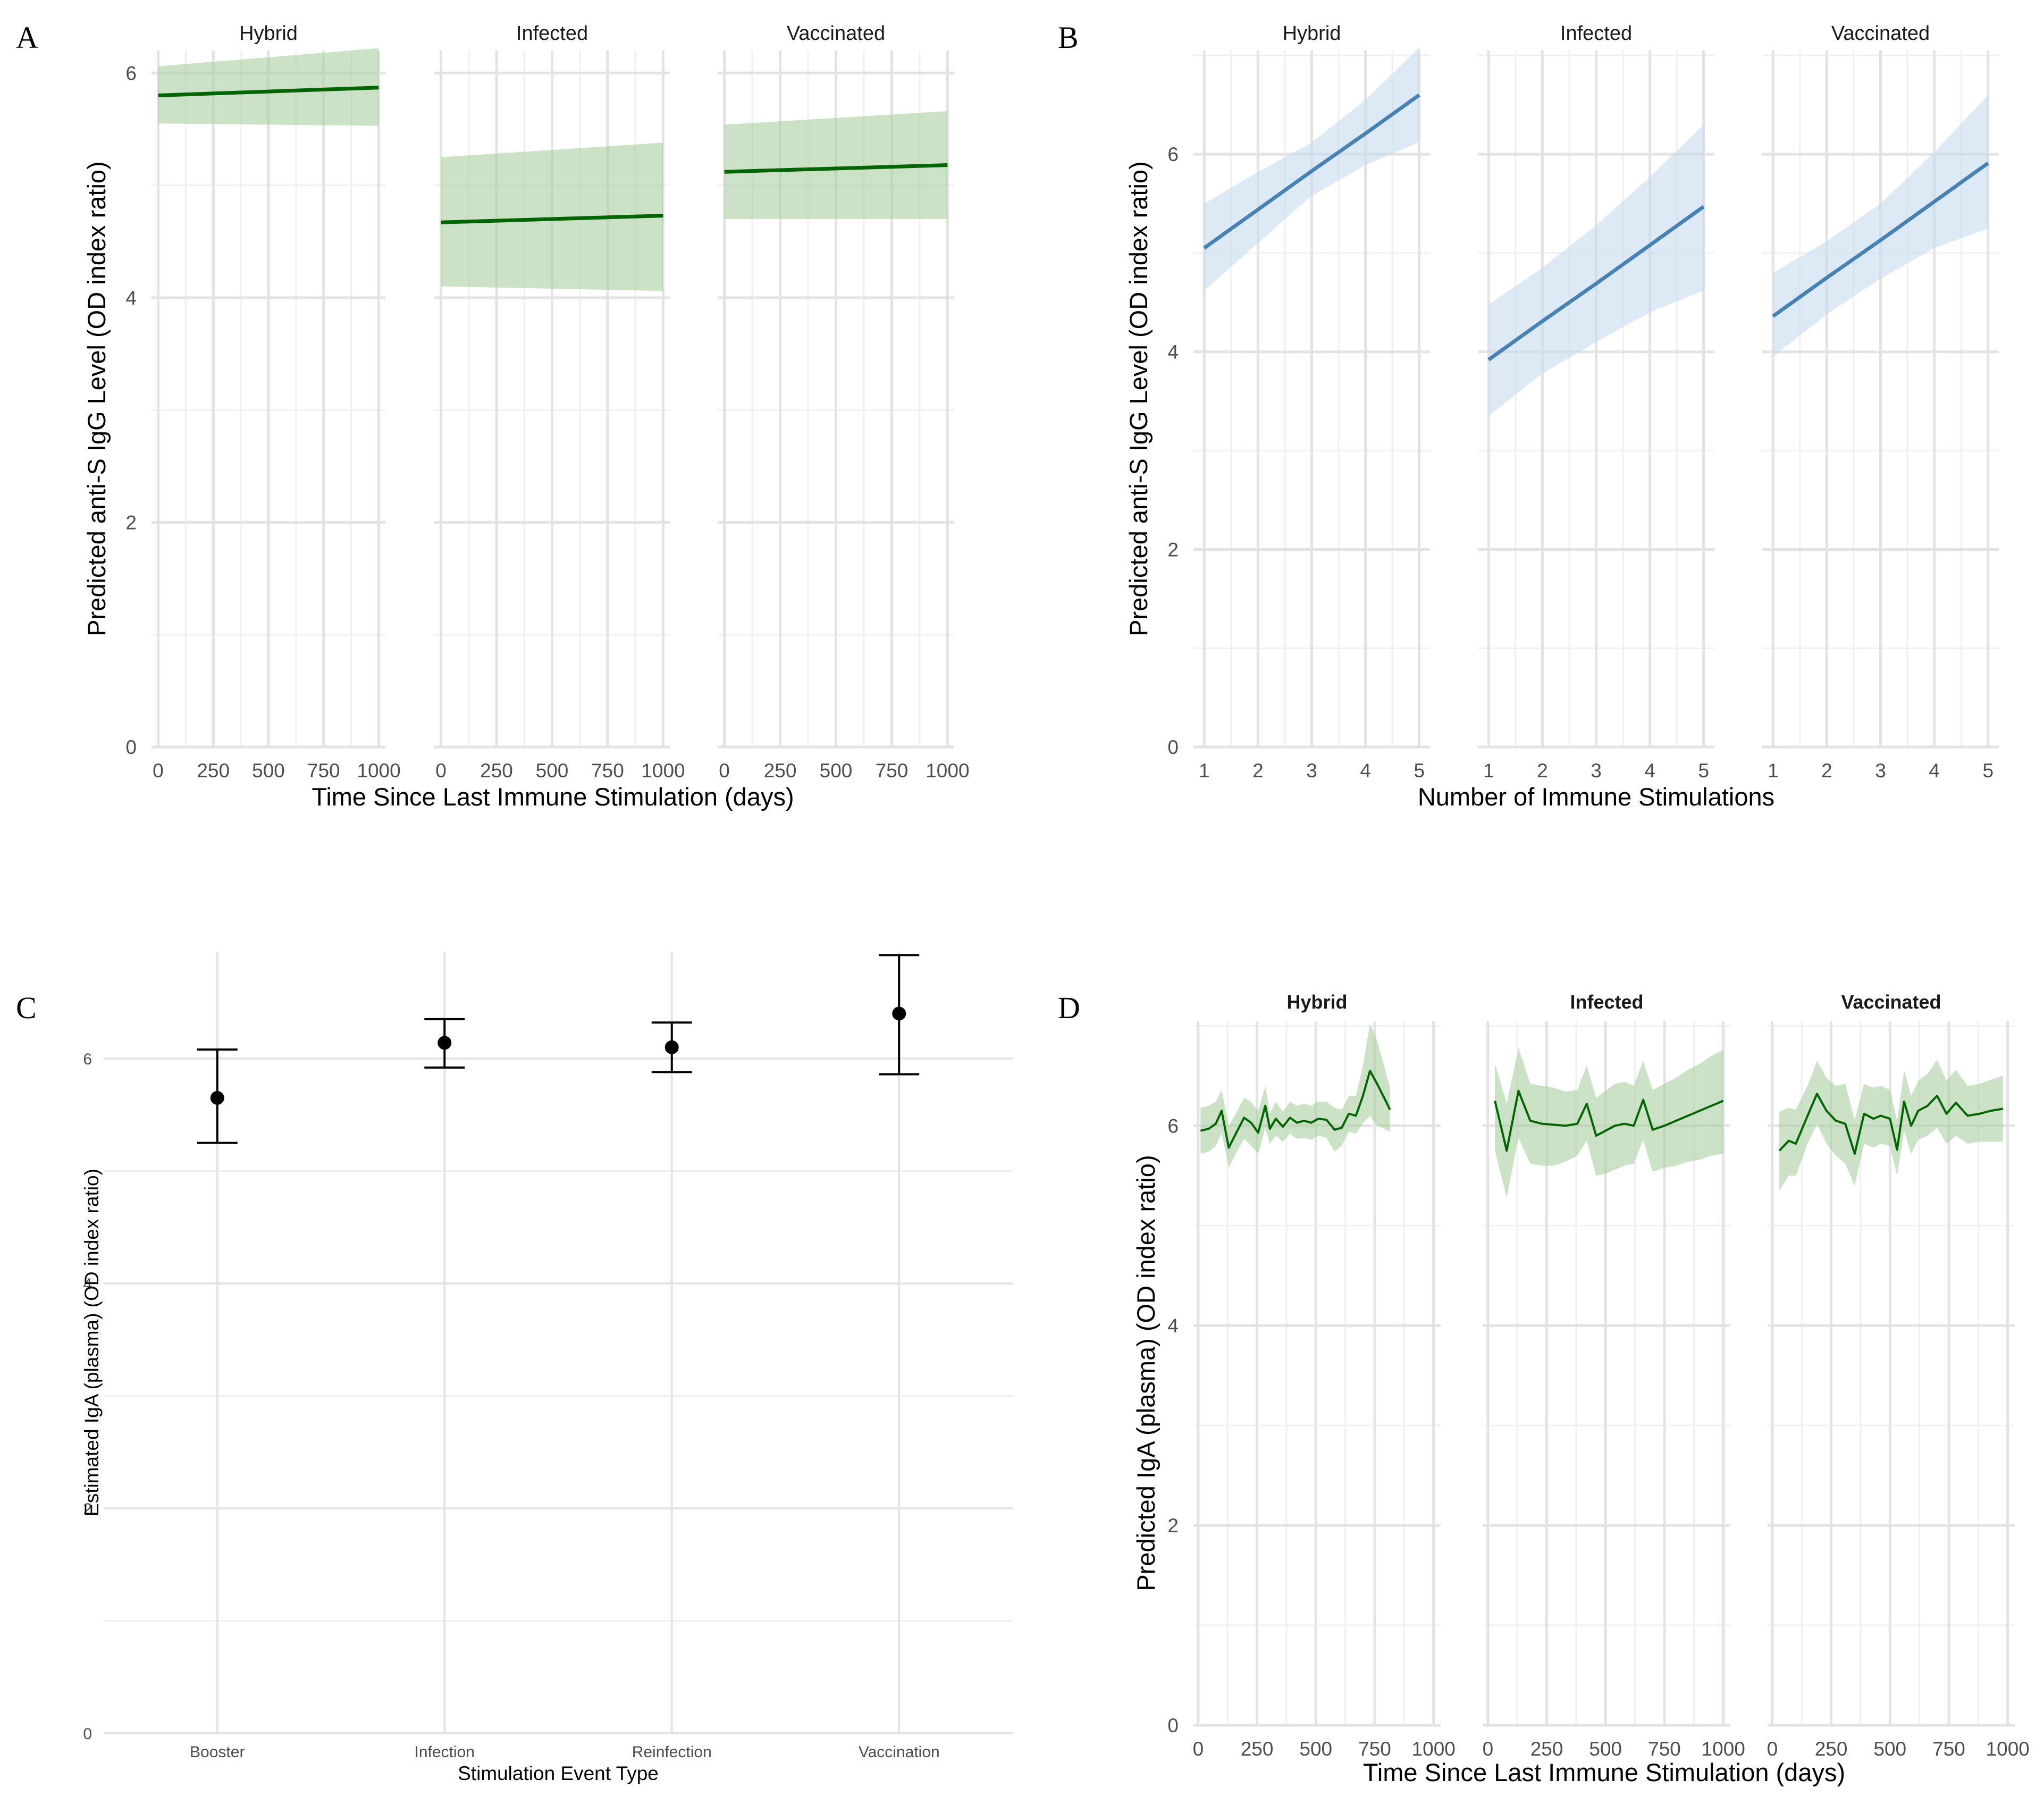 The width and height of the screenshot is (2044, 1796). What do you see at coordinates (217, 1752) in the screenshot?
I see `x-tick-label: Booster` at bounding box center [217, 1752].